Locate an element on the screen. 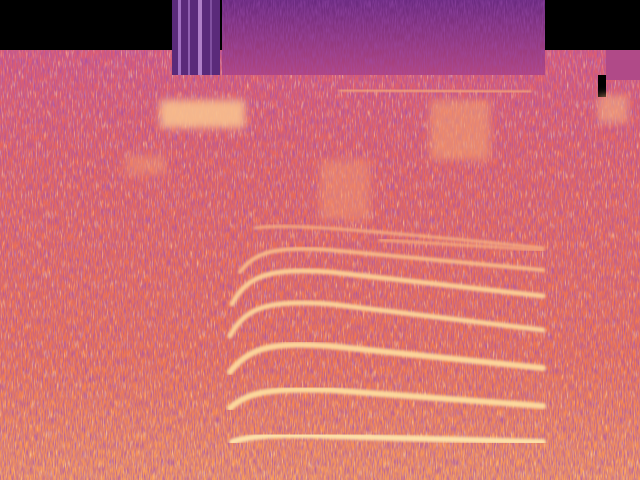 This screenshot has width=640, height=480. right-block is located at coordinates (623, 65).